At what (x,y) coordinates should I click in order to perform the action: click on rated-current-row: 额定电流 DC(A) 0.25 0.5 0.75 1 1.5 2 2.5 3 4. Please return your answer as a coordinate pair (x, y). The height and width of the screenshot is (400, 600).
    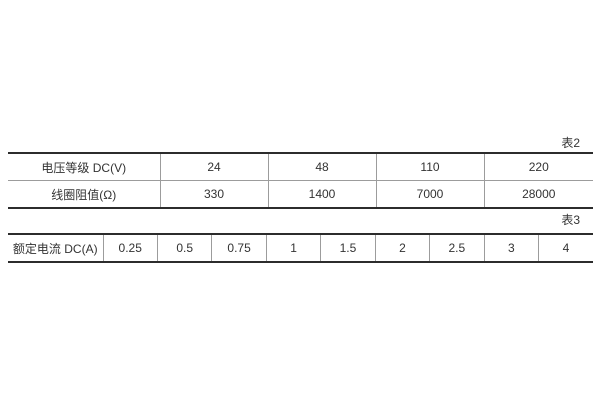
    Looking at the image, I should click on (300, 248).